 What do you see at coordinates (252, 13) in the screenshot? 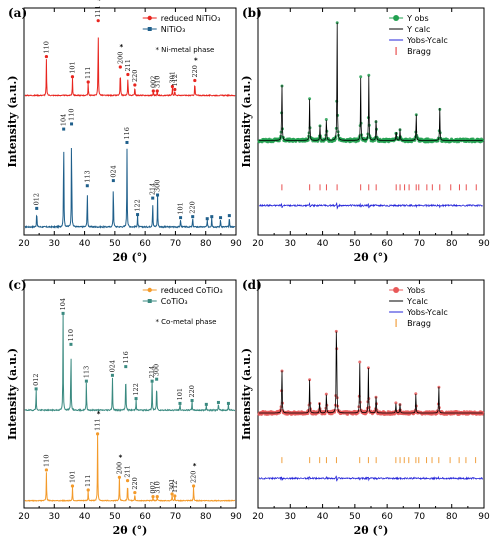
I see `panel-label: (b)` at bounding box center [252, 13].